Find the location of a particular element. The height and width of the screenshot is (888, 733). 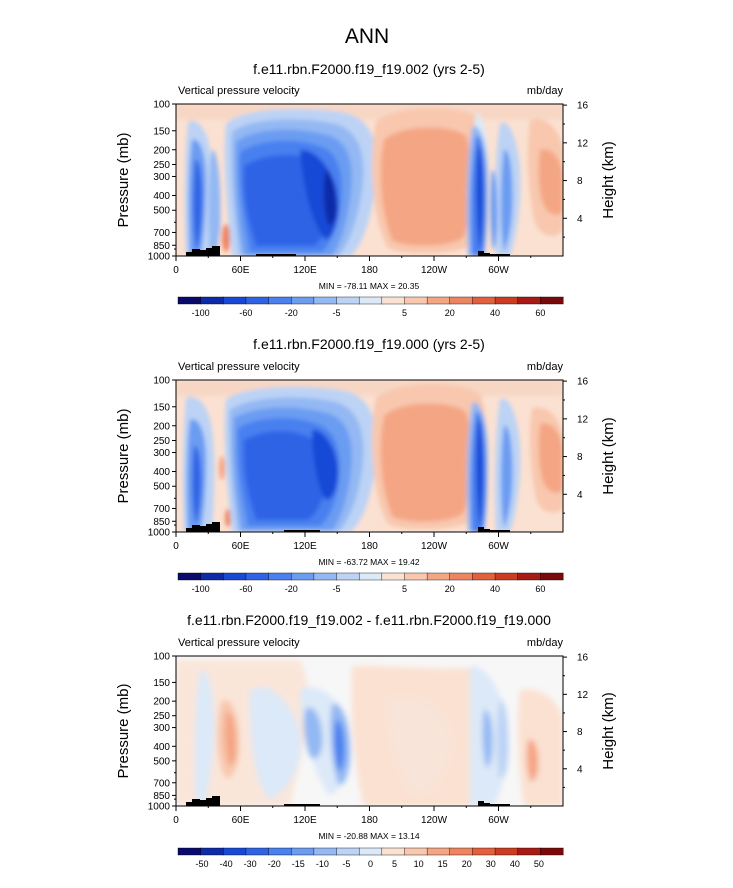

panel-2-ytick-label: 250 is located at coordinates (161, 441).